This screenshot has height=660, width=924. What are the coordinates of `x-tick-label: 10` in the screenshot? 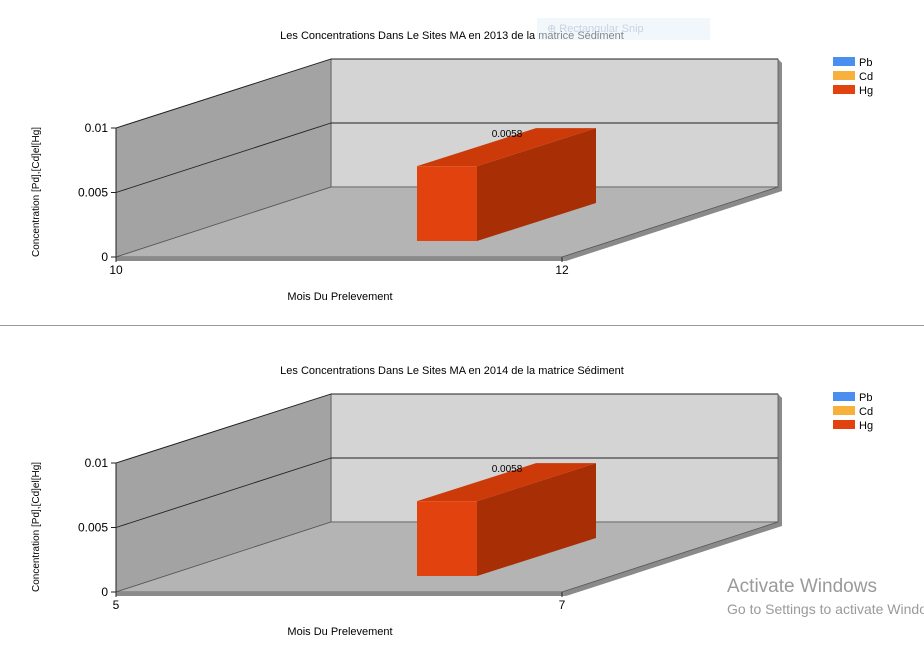 It's located at (116, 270).